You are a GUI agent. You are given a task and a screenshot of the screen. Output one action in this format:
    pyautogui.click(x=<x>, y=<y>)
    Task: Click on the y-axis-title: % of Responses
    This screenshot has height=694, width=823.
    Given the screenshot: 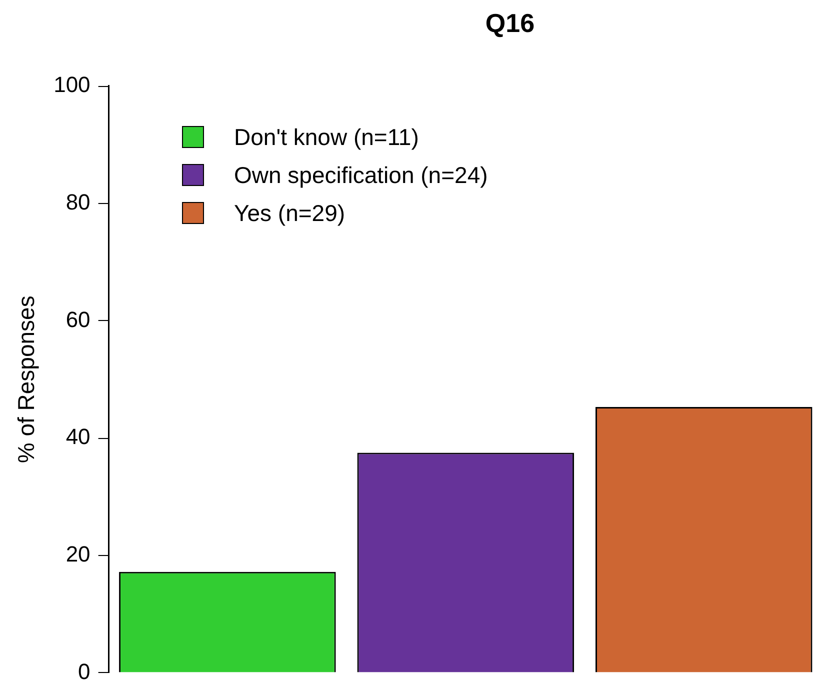 What is the action you would take?
    pyautogui.click(x=26, y=380)
    